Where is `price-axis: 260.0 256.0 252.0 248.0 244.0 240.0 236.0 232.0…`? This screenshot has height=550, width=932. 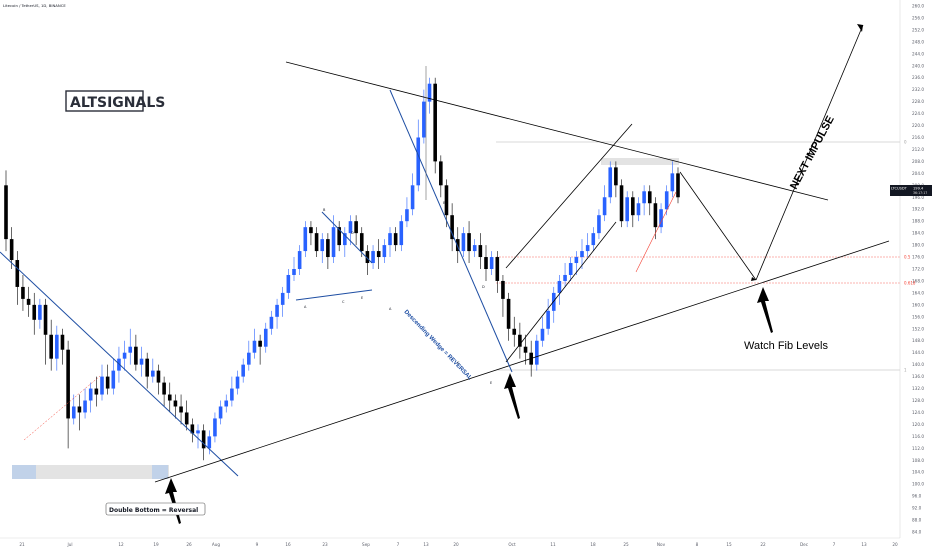
price-axis: 260.0 256.0 252.0 248.0 244.0 240.0 236.0 232.0… is located at coordinates (911, 269).